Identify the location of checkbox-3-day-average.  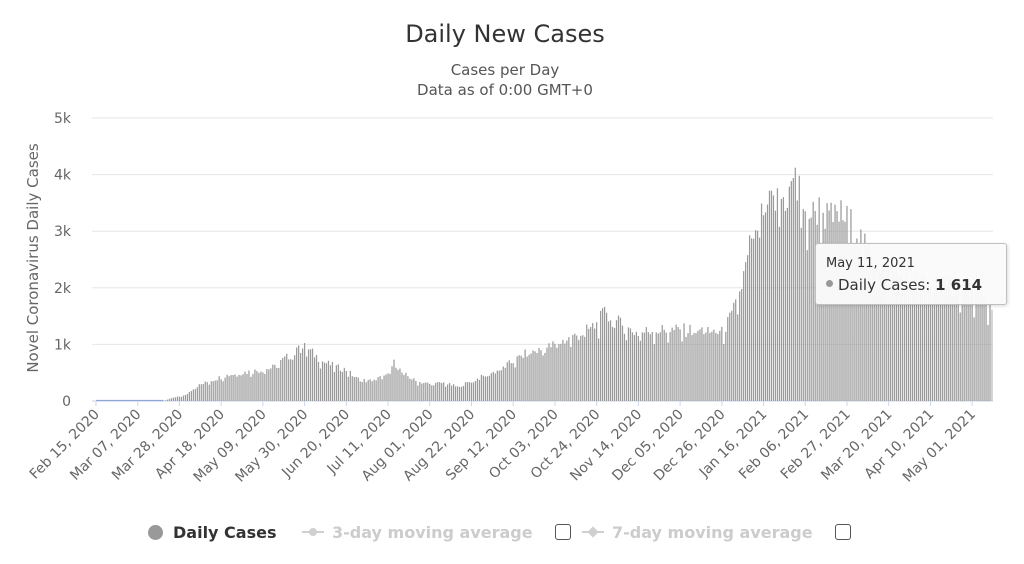
(563, 532).